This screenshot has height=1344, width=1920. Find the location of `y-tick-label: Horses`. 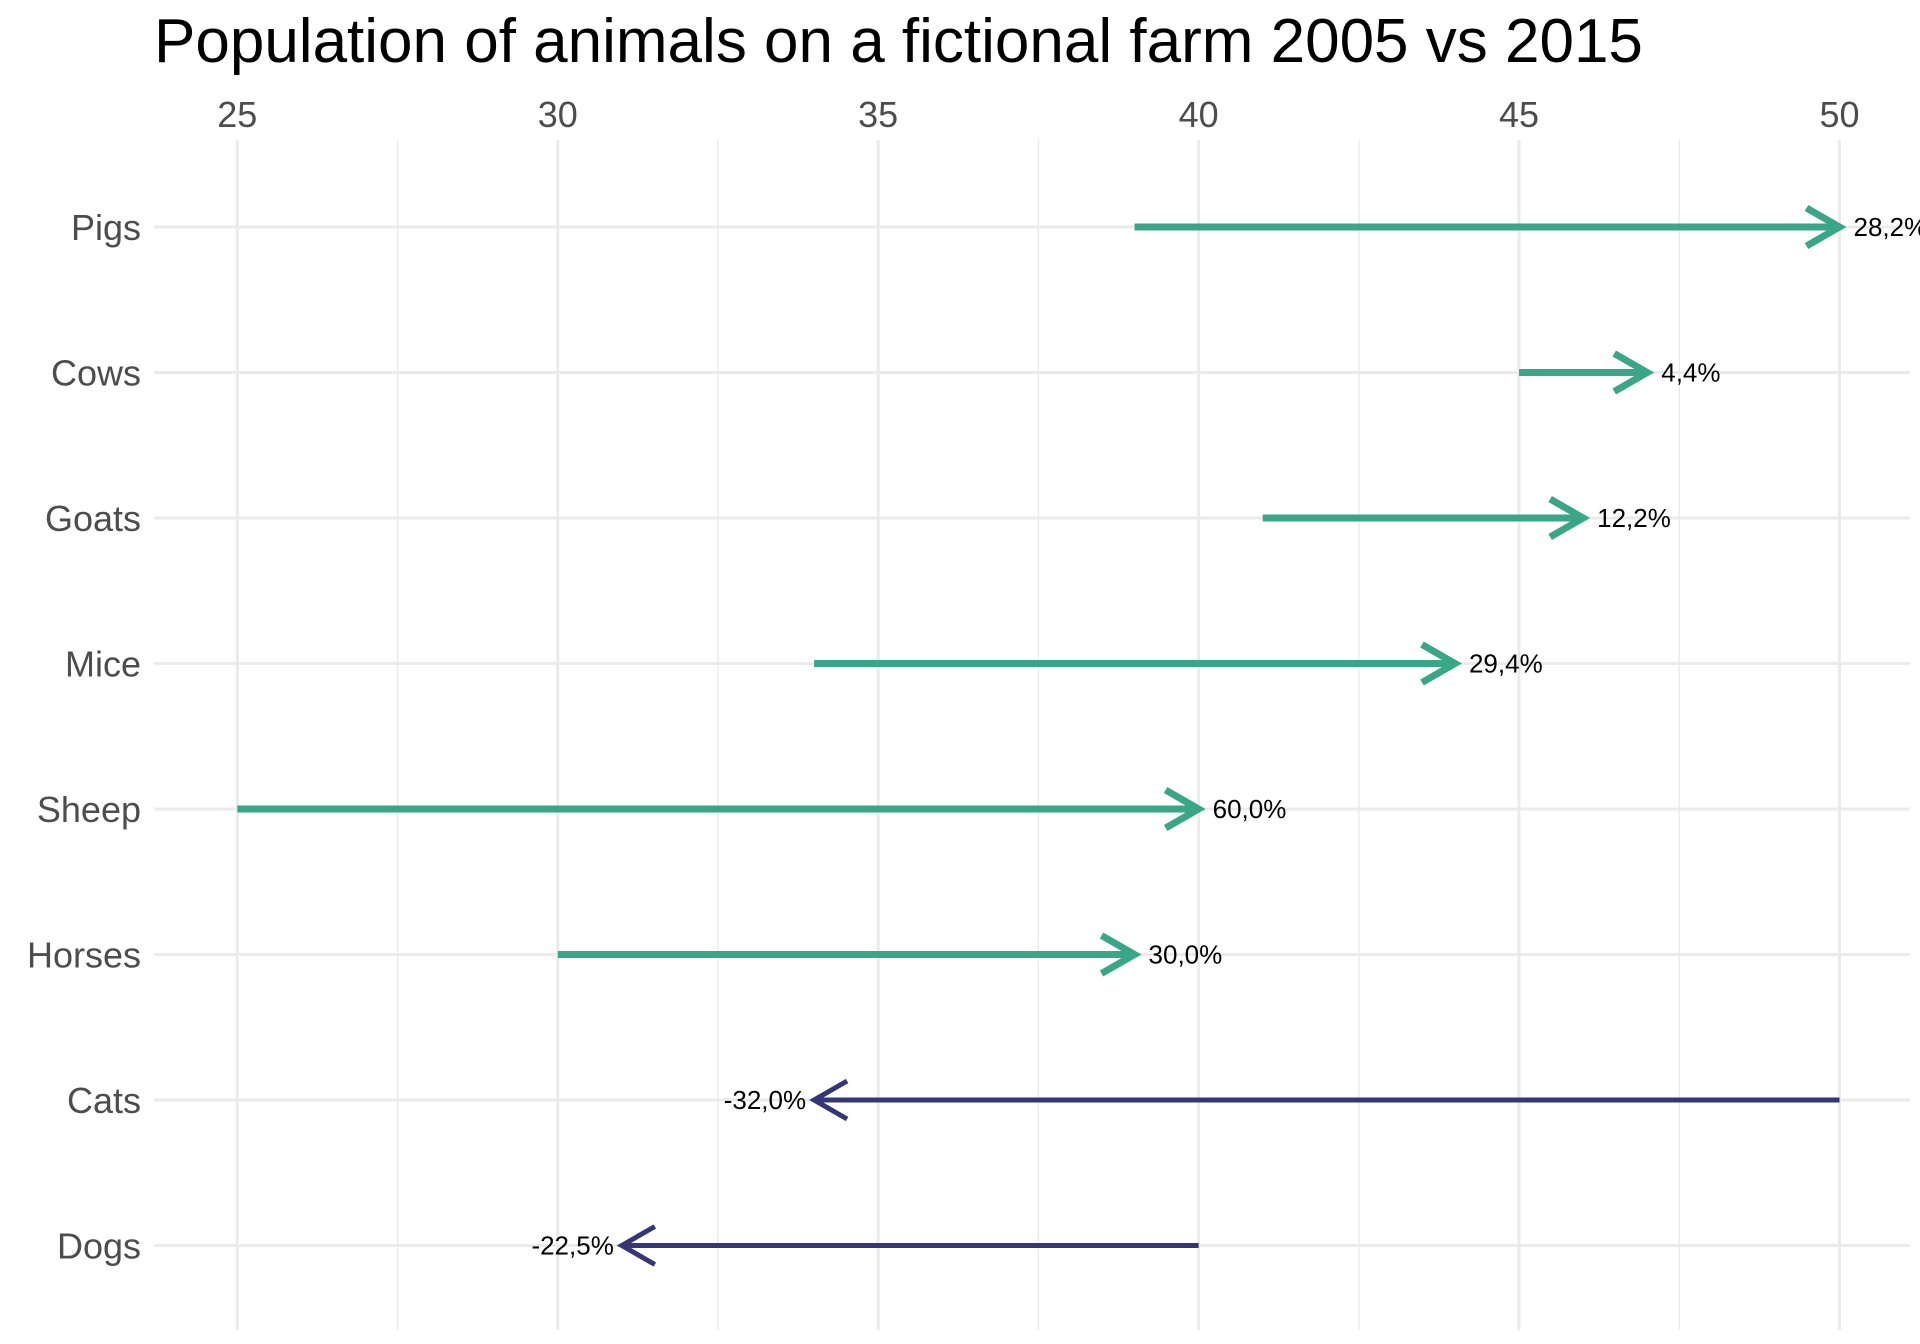

y-tick-label: Horses is located at coordinates (84, 955).